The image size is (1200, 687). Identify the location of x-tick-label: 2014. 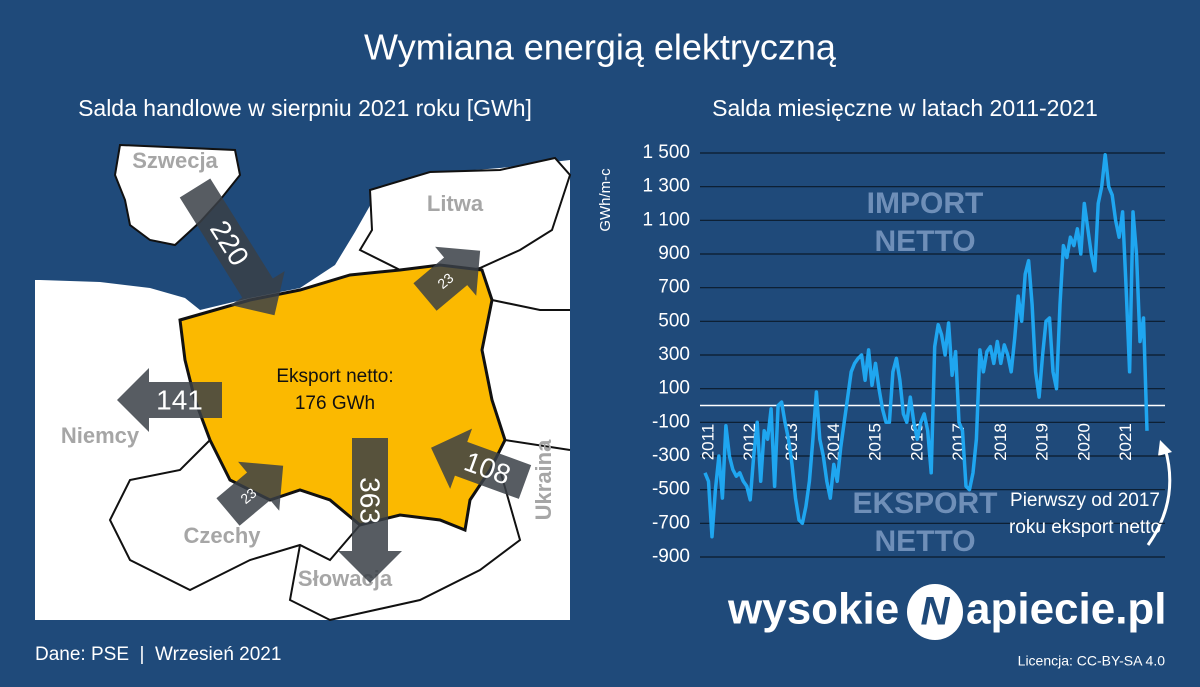
(833, 442).